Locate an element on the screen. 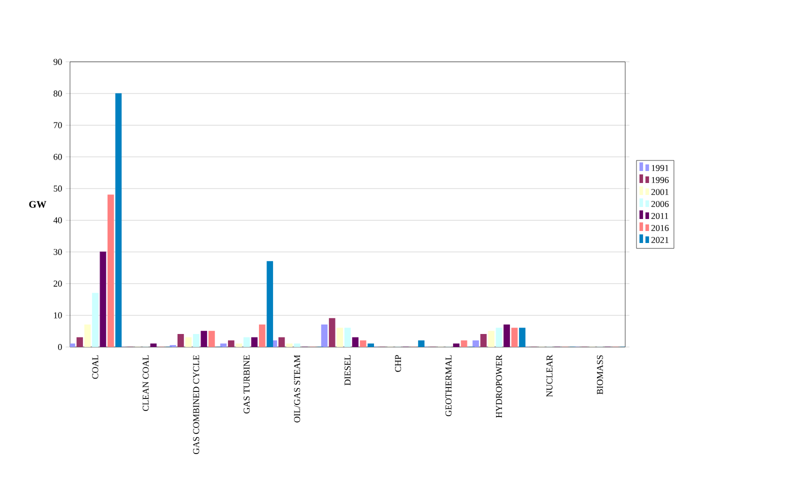  y-tick-label: 20 is located at coordinates (58, 283).